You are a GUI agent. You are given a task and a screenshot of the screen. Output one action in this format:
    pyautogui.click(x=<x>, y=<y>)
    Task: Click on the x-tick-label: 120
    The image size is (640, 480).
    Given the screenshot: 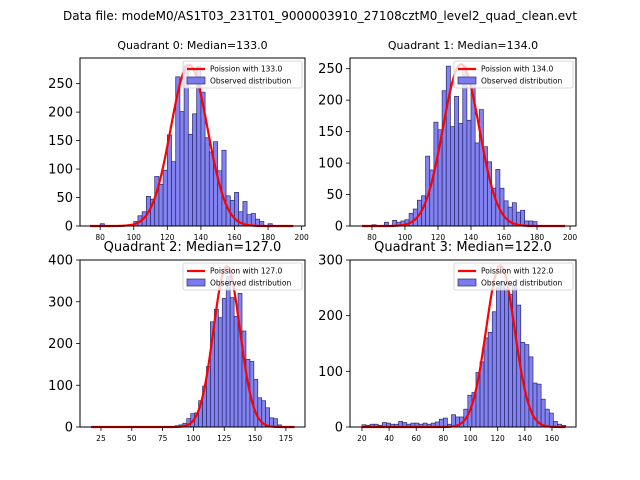 What is the action you would take?
    pyautogui.click(x=167, y=237)
    